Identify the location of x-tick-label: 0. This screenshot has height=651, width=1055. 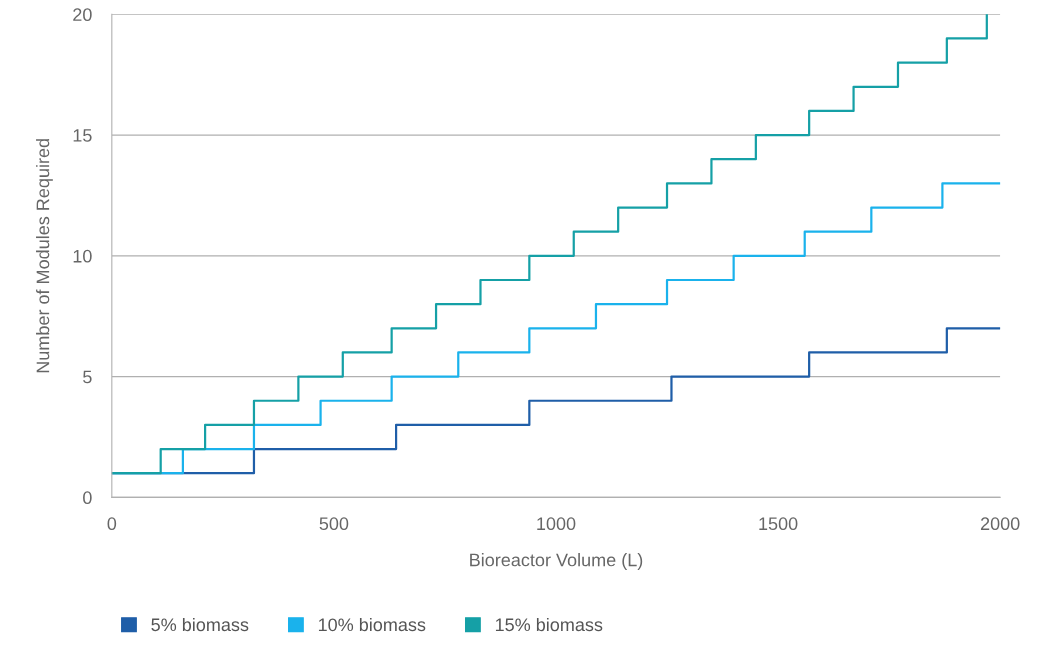
(112, 524).